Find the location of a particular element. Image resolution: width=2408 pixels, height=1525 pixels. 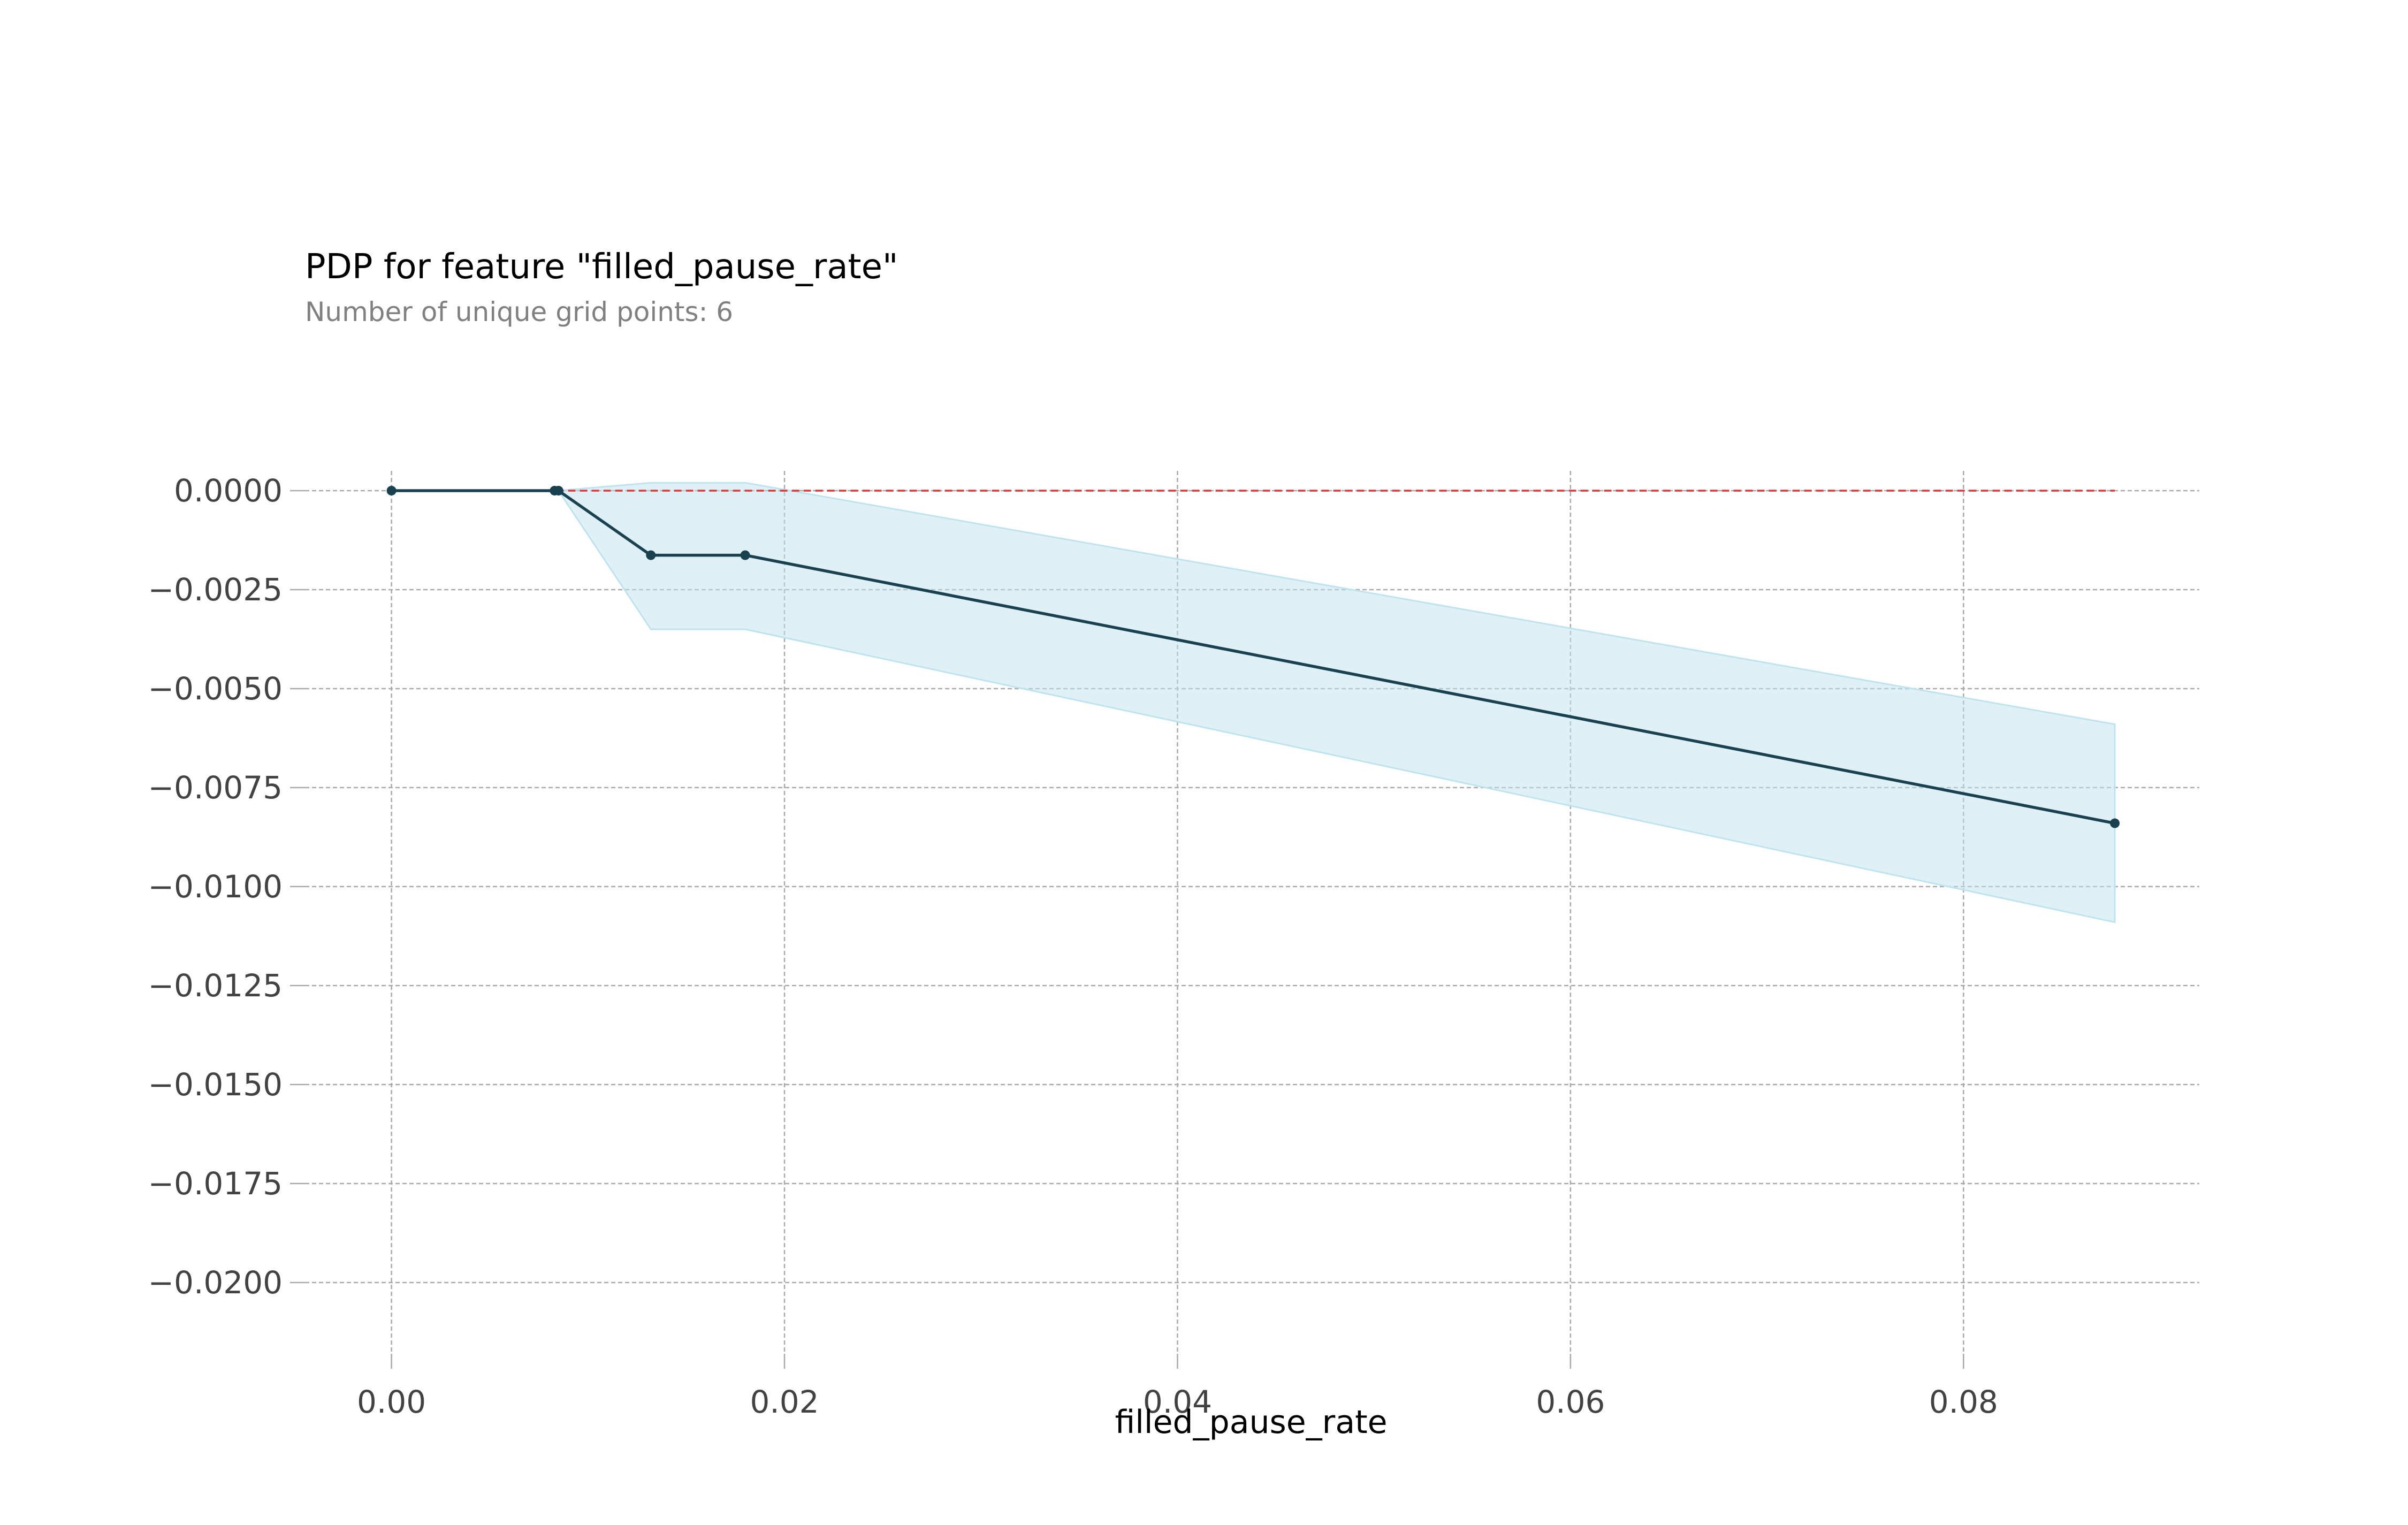

x-tick-label: 0.08 is located at coordinates (1963, 1402).